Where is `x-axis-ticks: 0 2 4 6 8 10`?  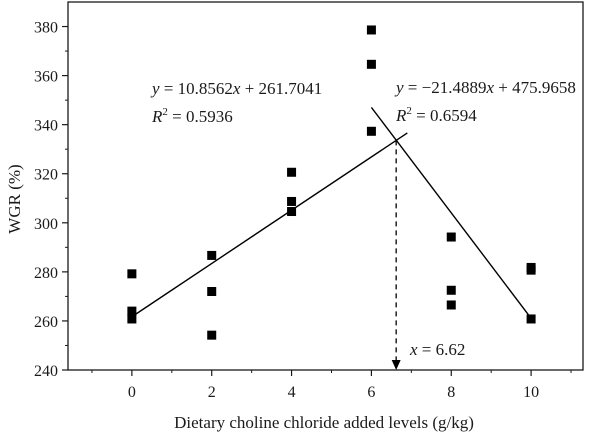
x-axis-ticks: 0 2 4 6 8 10 is located at coordinates (331, 385).